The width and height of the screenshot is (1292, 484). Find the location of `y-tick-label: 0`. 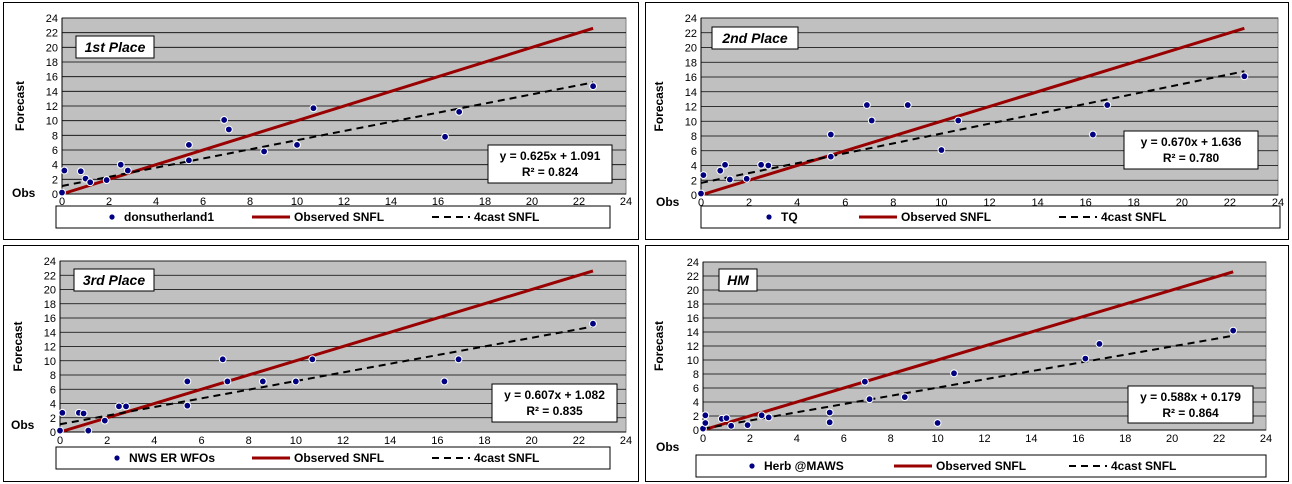

y-tick-label: 0 is located at coordinates (696, 431).